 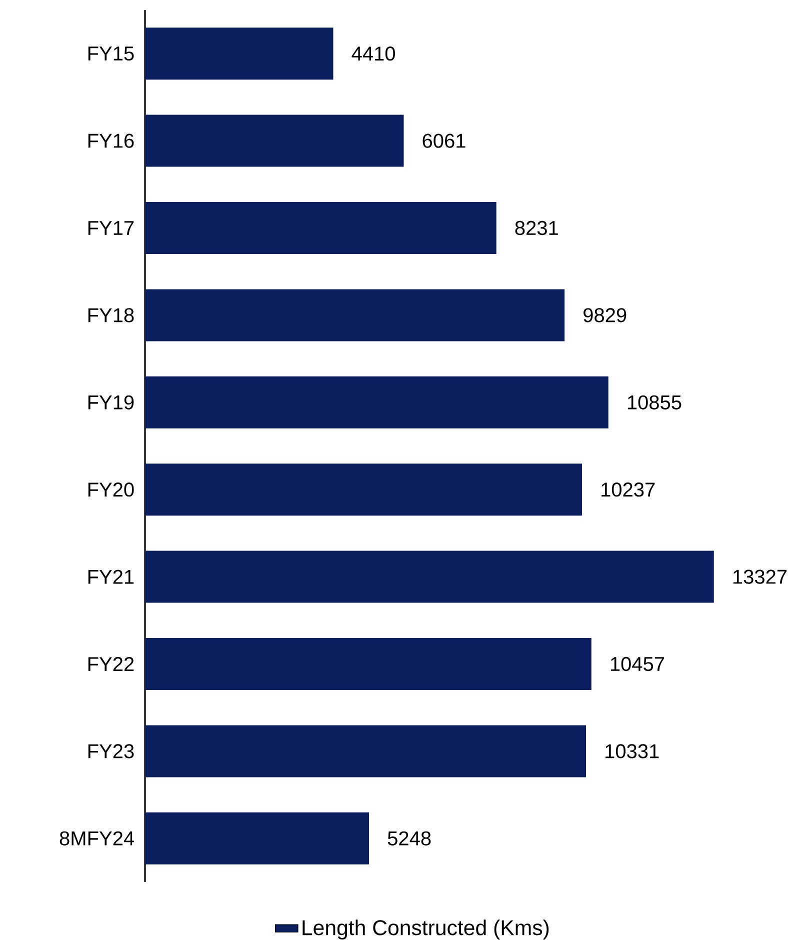 What do you see at coordinates (628, 489) in the screenshot?
I see `data-label: 10237` at bounding box center [628, 489].